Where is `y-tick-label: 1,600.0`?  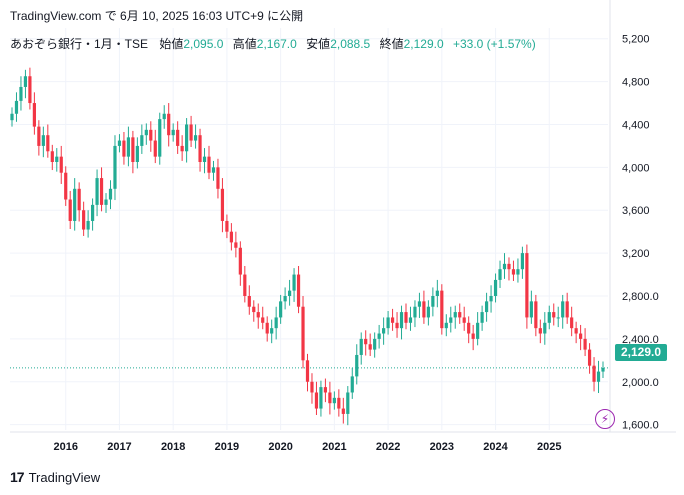 y-tick-label: 1,600.0 is located at coordinates (640, 426).